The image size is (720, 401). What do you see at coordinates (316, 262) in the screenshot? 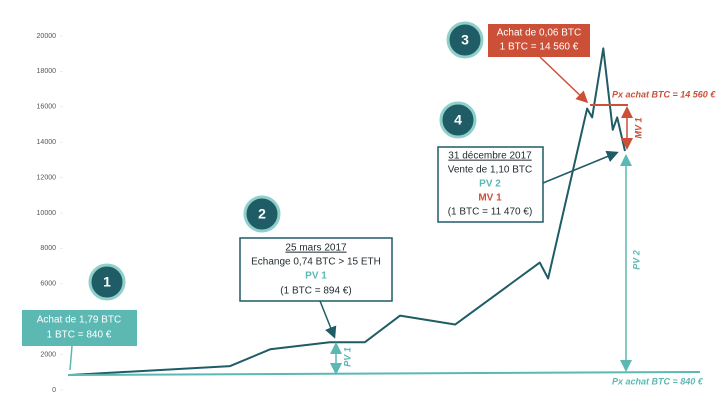
I see `callout-text: Echange 0,74 BTC > 15 ETH` at bounding box center [316, 262].